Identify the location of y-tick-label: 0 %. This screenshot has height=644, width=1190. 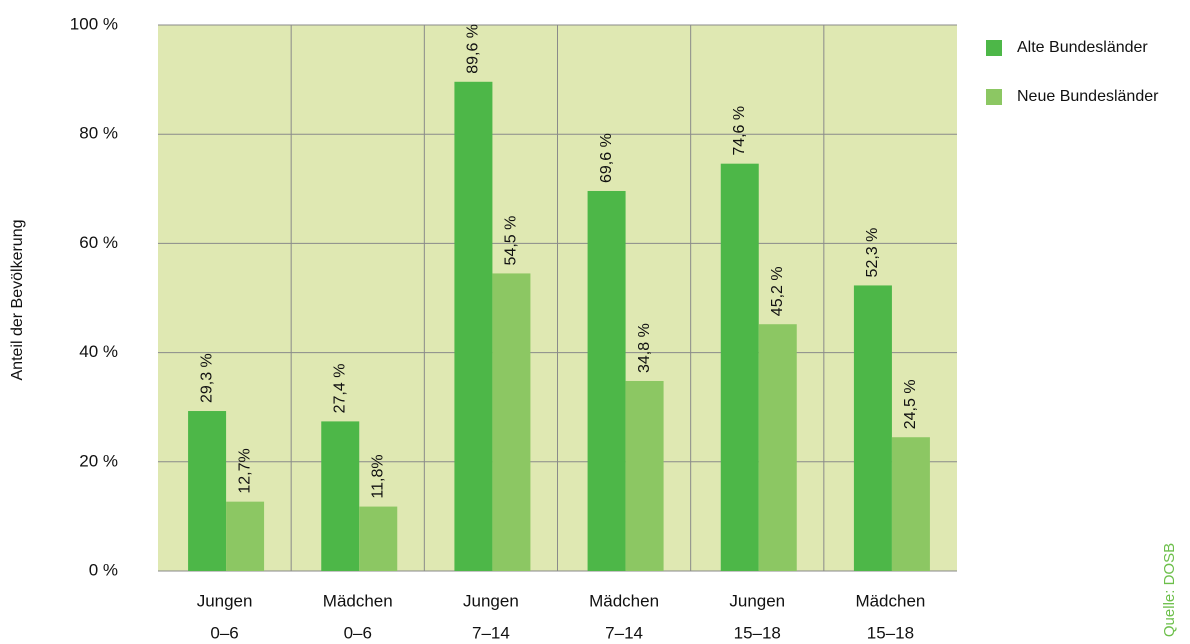
(103, 569).